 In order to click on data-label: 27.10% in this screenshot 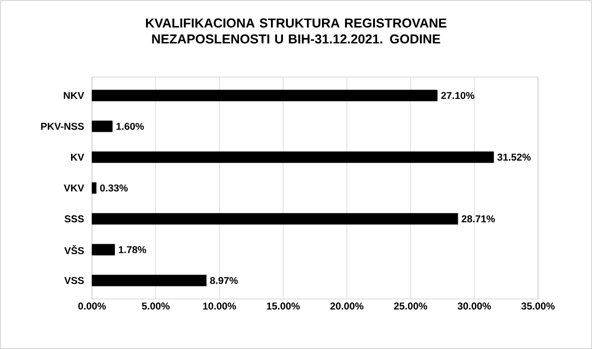, I will do `click(457, 96)`.